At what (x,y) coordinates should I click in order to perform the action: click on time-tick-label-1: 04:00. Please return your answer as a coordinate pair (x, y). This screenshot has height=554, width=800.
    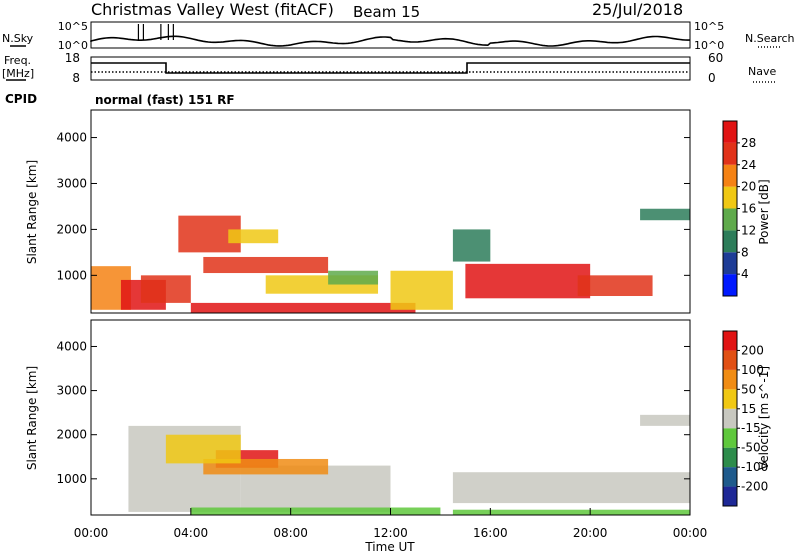
    Looking at the image, I should click on (191, 533).